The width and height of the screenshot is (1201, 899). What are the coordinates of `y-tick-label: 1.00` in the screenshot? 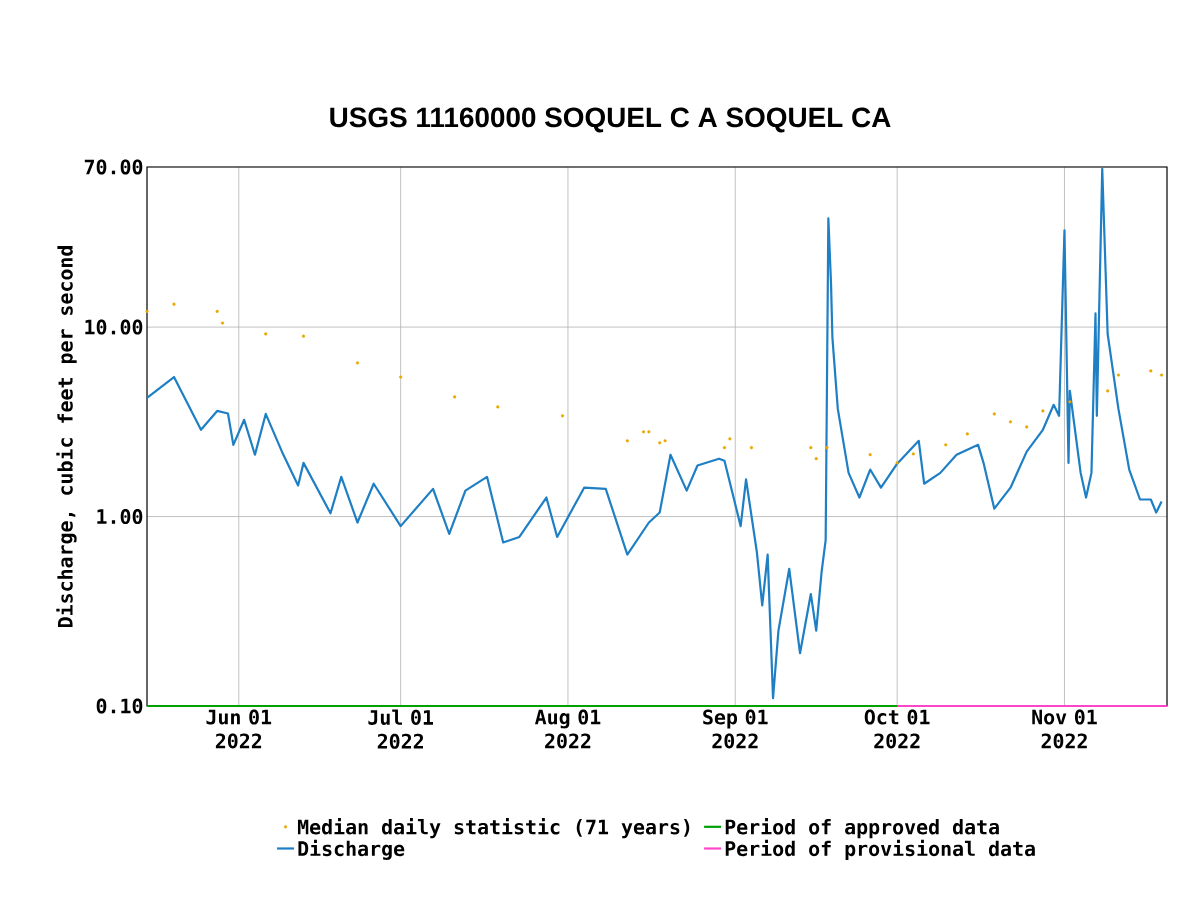 It's located at (120, 517).